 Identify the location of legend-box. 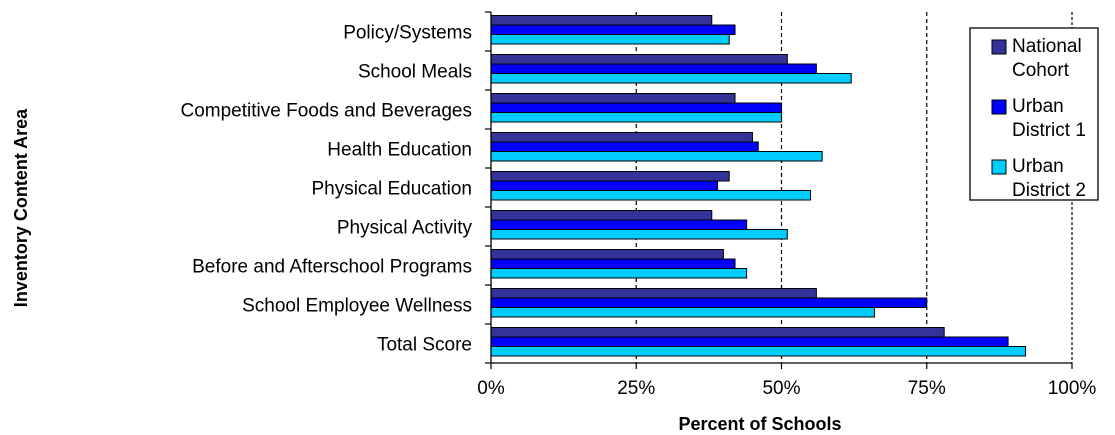
(1034, 114).